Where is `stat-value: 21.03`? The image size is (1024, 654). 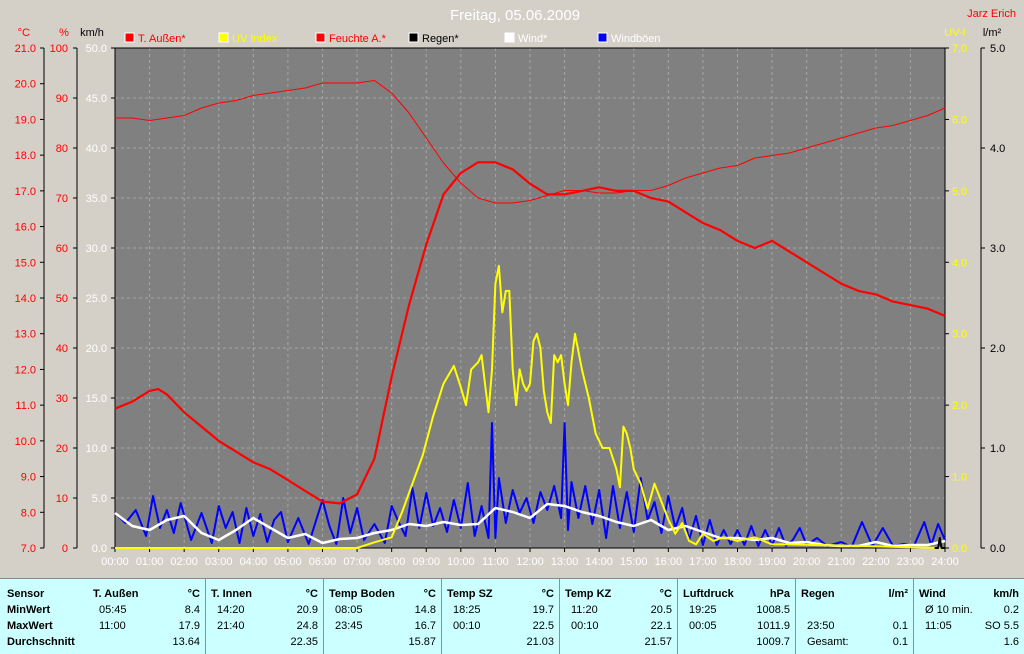
stat-value: 21.03 is located at coordinates (540, 642).